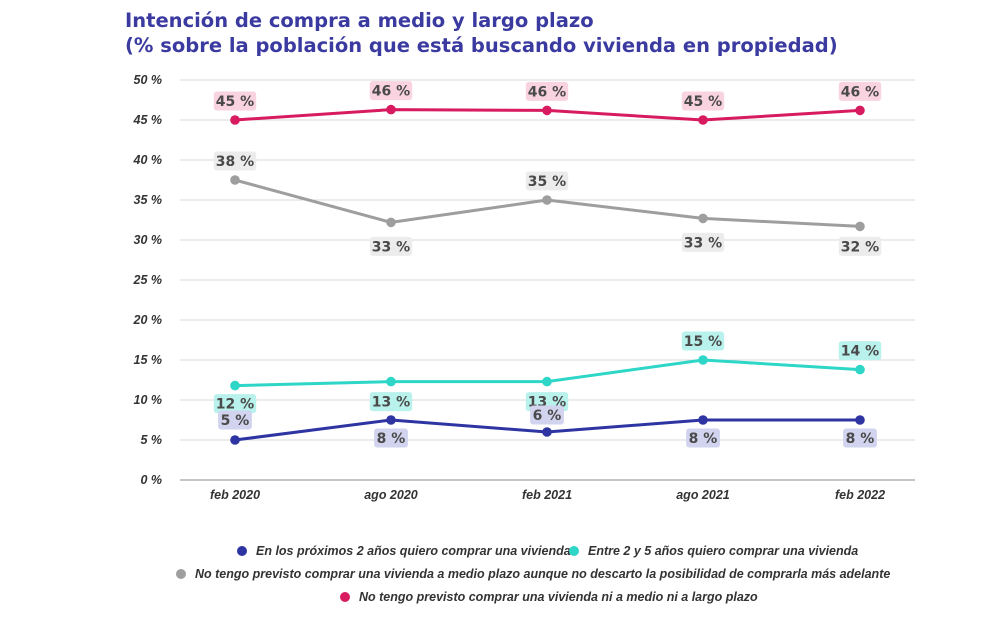  I want to click on data-label-group: 12 %, so click(235, 404).